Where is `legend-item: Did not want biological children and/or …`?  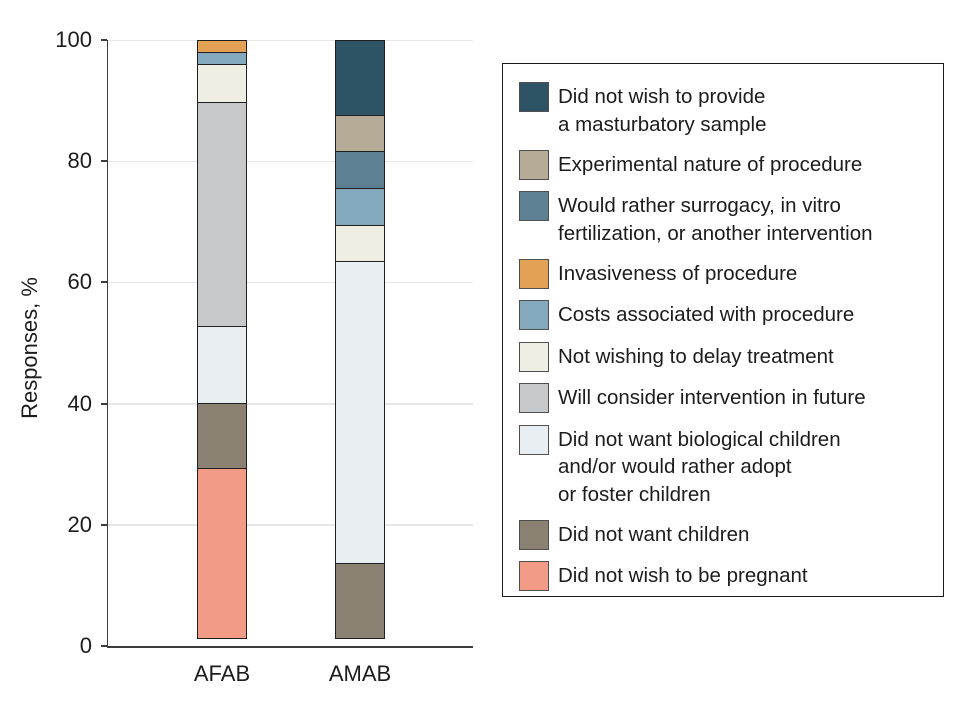
legend-item: Did not want biological children and/or … is located at coordinates (727, 466).